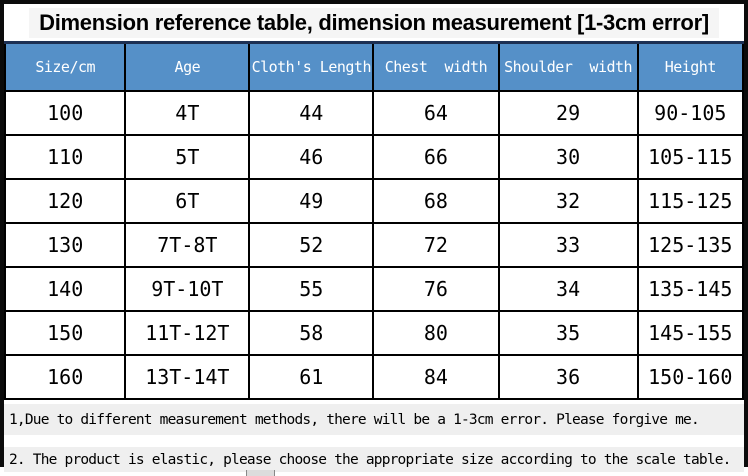  I want to click on table-cell: 11T-12T, so click(187, 333).